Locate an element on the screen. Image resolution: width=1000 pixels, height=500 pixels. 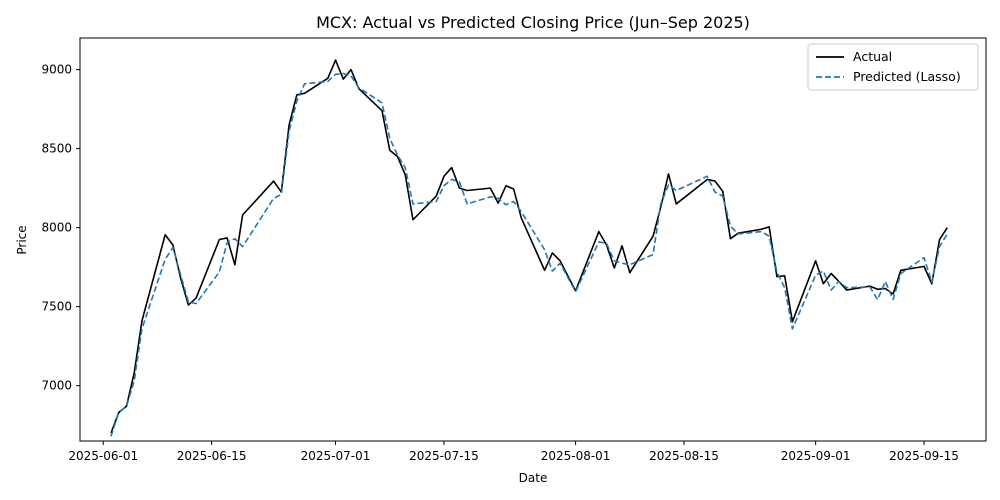
y-tick-label: 9000 is located at coordinates (56, 70).